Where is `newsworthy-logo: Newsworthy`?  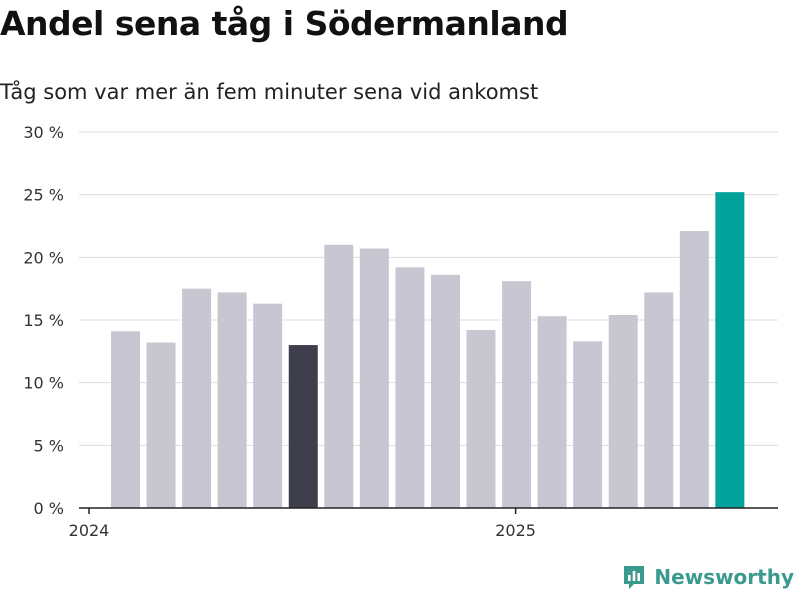
newsworthy-logo: Newsworthy is located at coordinates (708, 577).